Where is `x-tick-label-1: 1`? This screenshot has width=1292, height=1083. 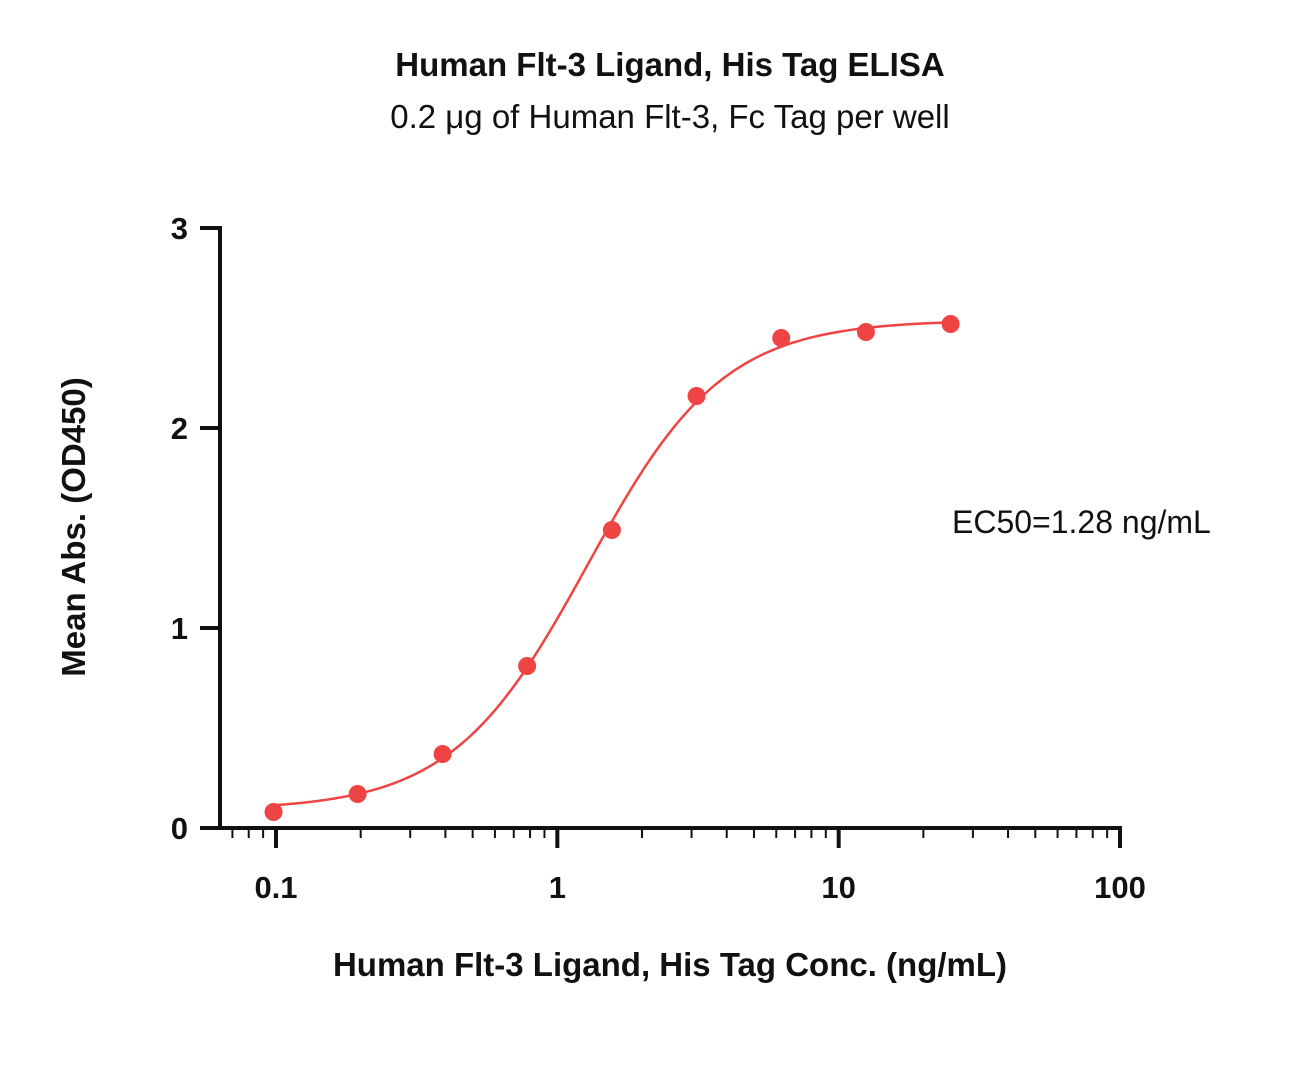 x-tick-label-1: 1 is located at coordinates (557, 887).